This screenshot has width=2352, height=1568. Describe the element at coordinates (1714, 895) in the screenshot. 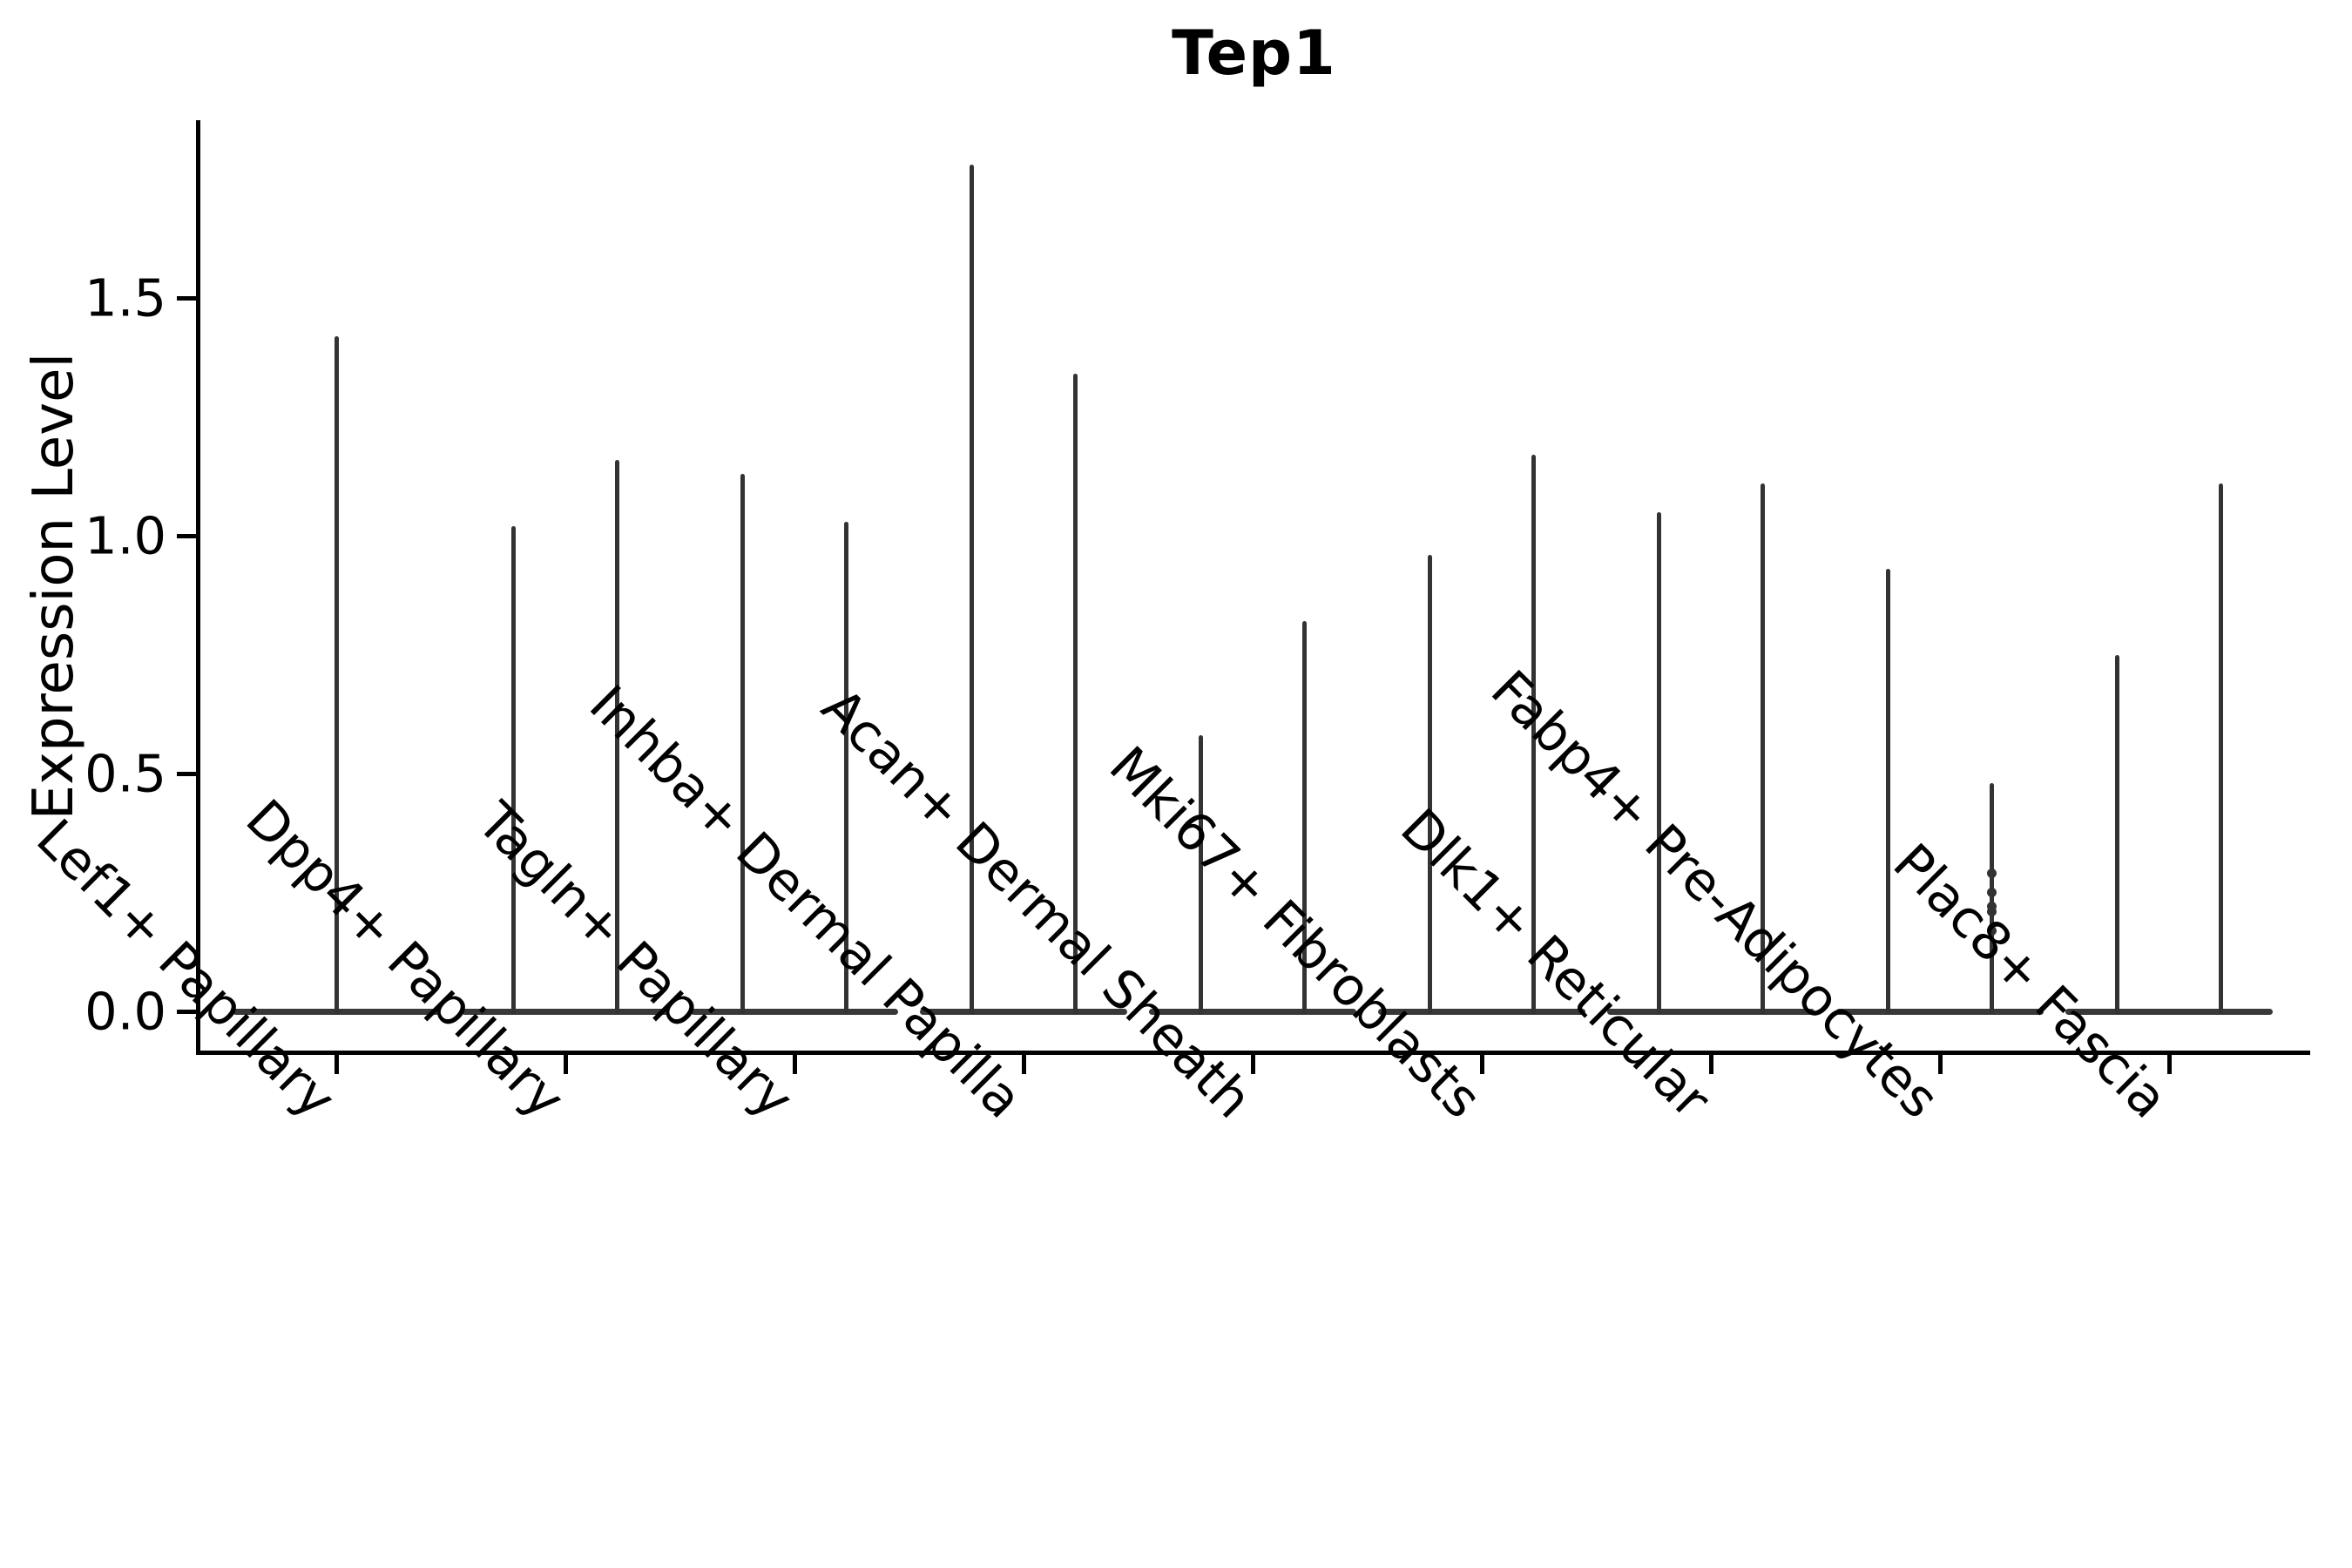

I see `x-tick-label-text: Fabp4+ Pre-Adipocytes` at that location.